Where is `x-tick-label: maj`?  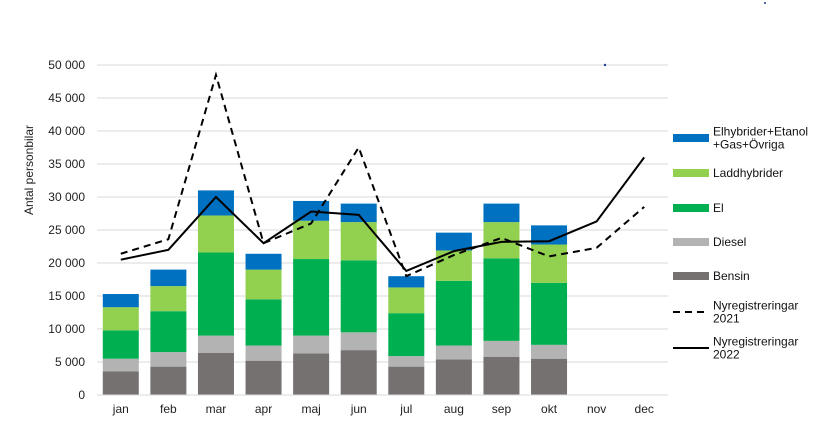
x-tick-label: maj is located at coordinates (310, 409).